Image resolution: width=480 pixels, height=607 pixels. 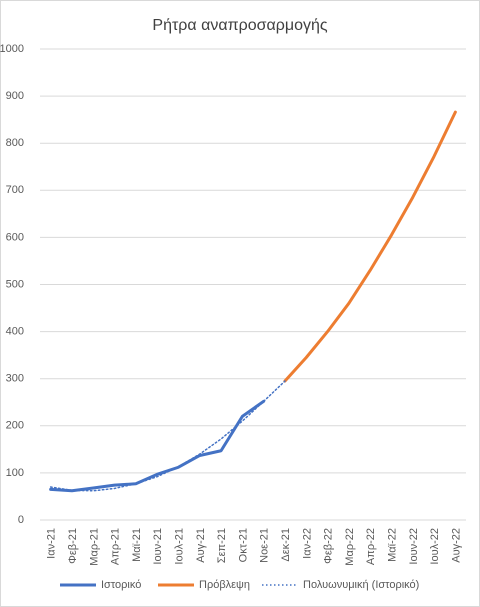 What do you see at coordinates (243, 545) in the screenshot?
I see `x-tick-label: Οκτ-21` at bounding box center [243, 545].